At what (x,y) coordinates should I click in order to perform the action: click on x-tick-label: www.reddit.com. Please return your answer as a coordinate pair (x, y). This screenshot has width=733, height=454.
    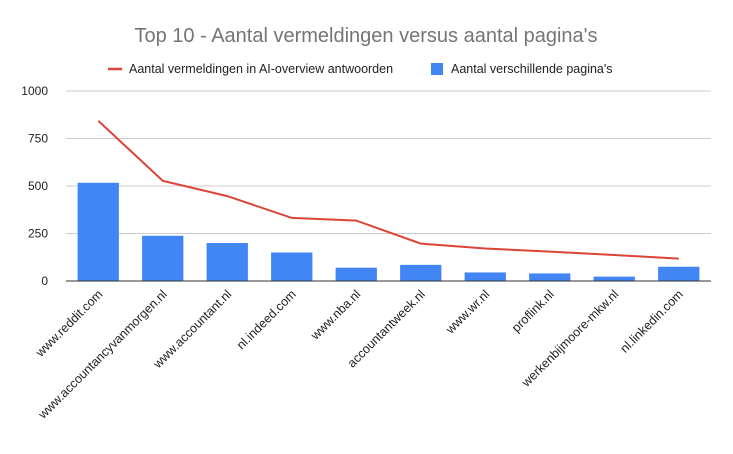
    Looking at the image, I should click on (68, 323).